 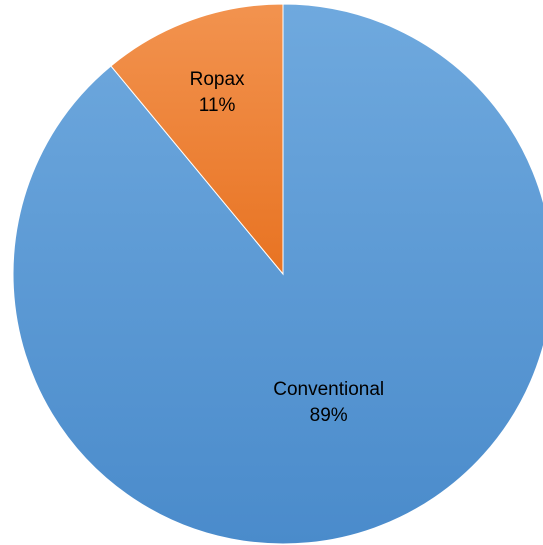 I want to click on slice-label-conventional: Conventional, so click(x=328, y=389).